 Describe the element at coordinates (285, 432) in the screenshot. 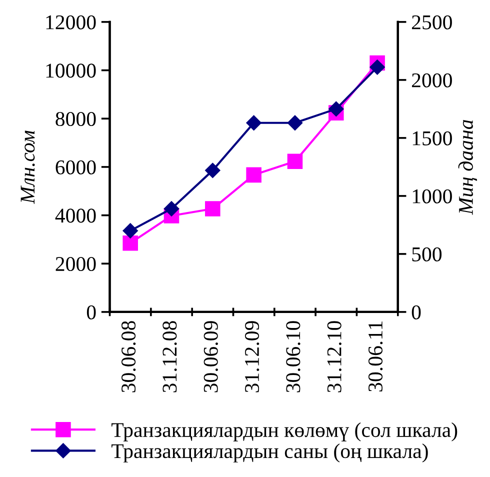

I see `legend-label: Транзакциялардын көлөмү (сол шкала)` at that location.